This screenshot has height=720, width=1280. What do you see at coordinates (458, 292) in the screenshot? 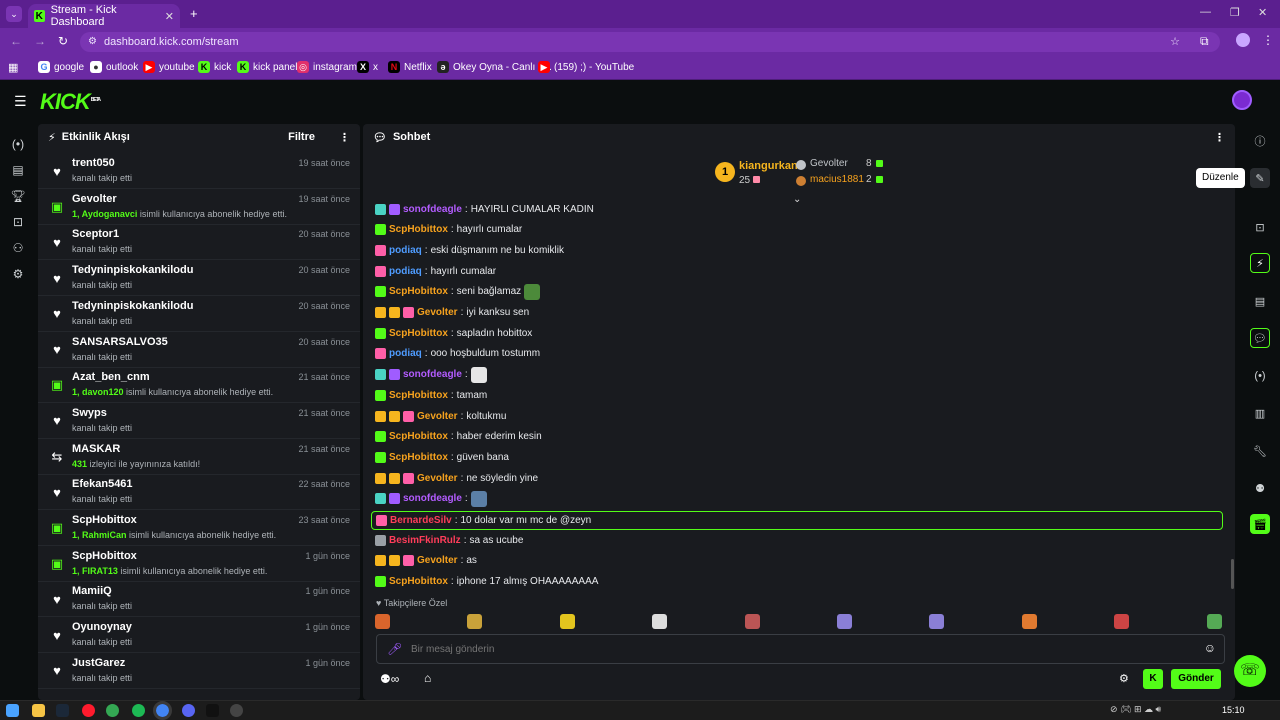
I see `chat-message: ScpHobittox: seni bağlamaz` at bounding box center [458, 292].